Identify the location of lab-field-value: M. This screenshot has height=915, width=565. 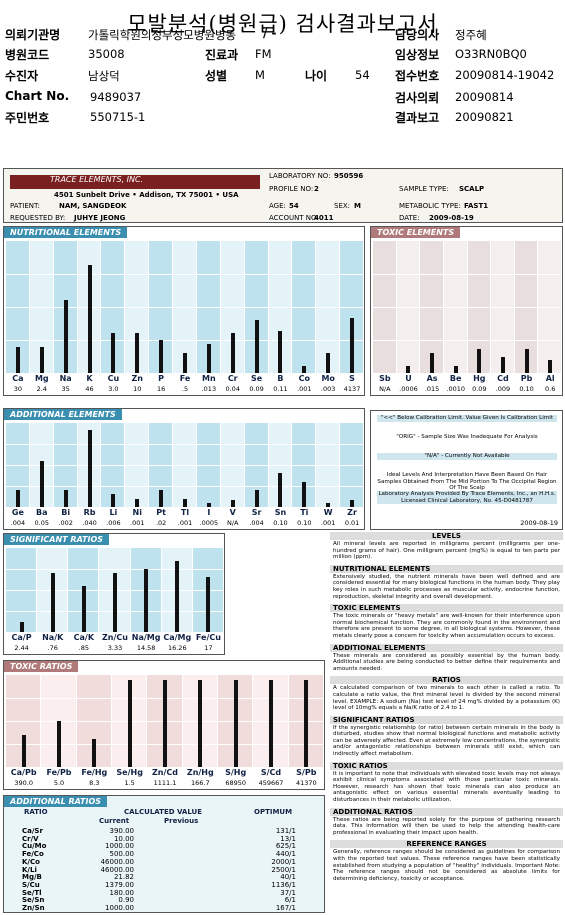
(357, 206).